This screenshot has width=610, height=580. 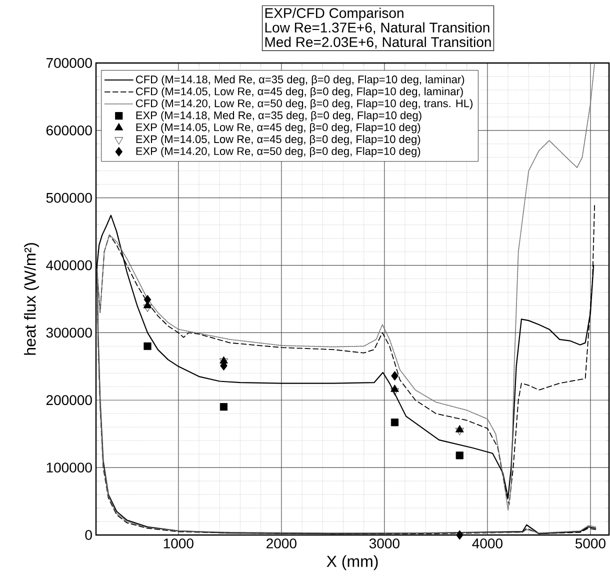 What do you see at coordinates (300, 80) in the screenshot?
I see `legend-label: CFD (M=14.18, Med Re, α=35 deg, β=0 deg, Flap=10 deg, laminar)` at bounding box center [300, 80].